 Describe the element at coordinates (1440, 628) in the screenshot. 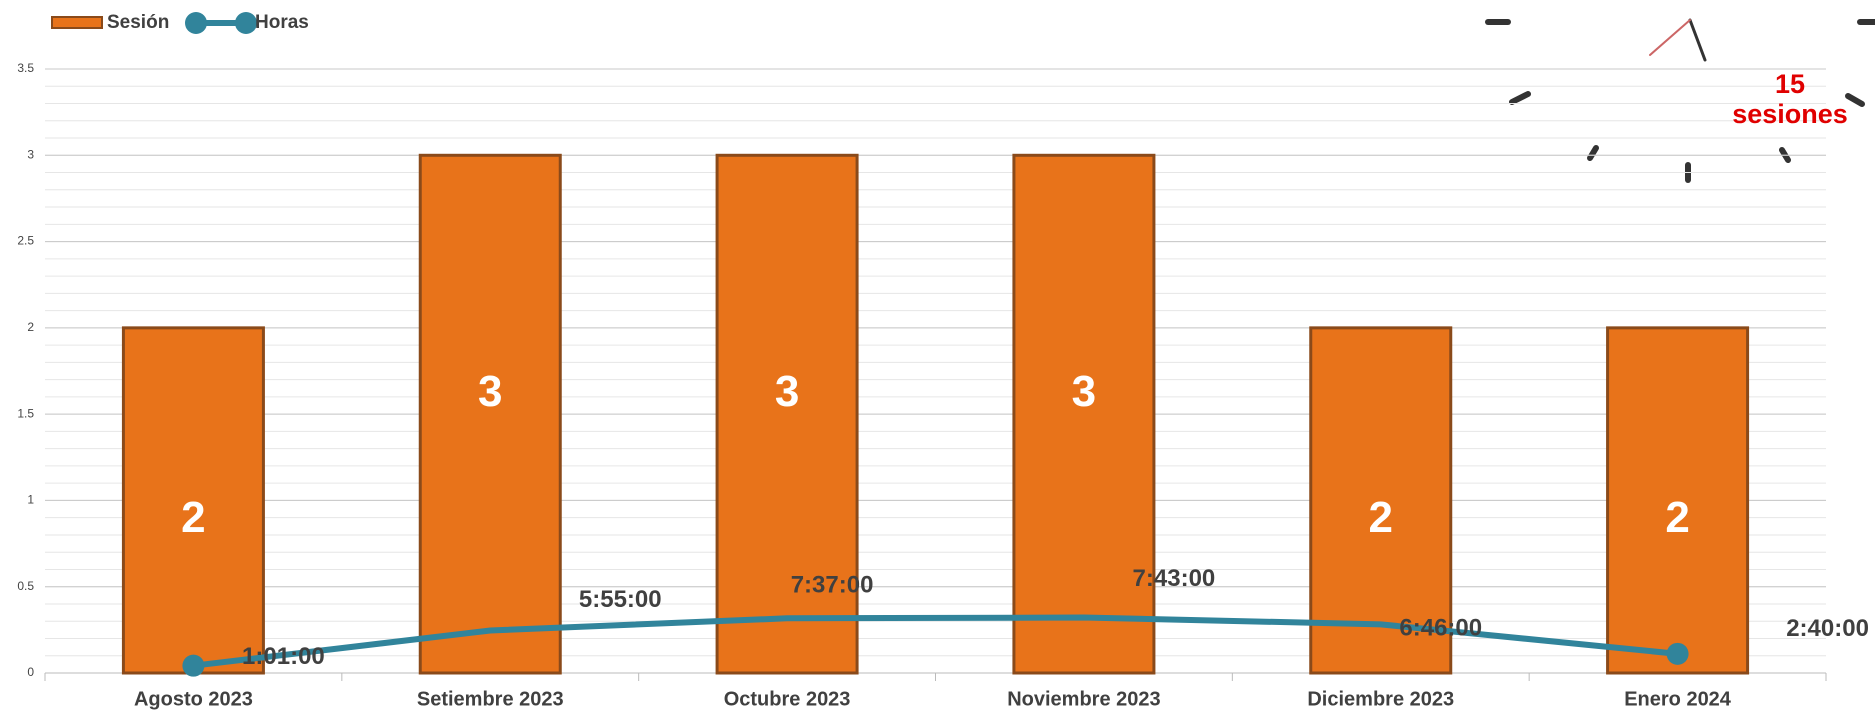

I see `line-label: 6:46:00` at that location.